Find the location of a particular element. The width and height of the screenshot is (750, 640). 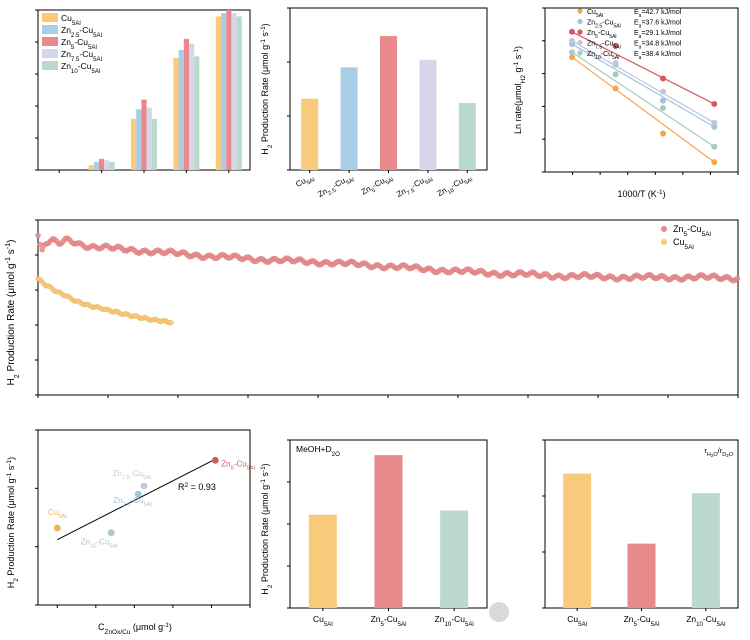

point-label: Zn10-Cu5Al is located at coordinates (99, 544).